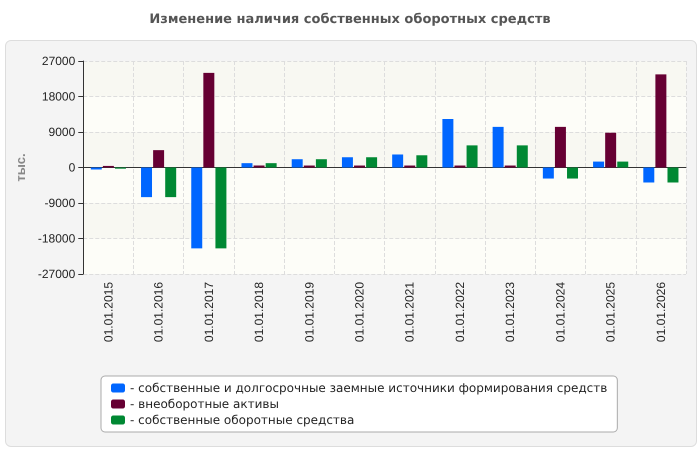 The width and height of the screenshot is (700, 450). I want to click on y-tick-label: 0, so click(72, 167).